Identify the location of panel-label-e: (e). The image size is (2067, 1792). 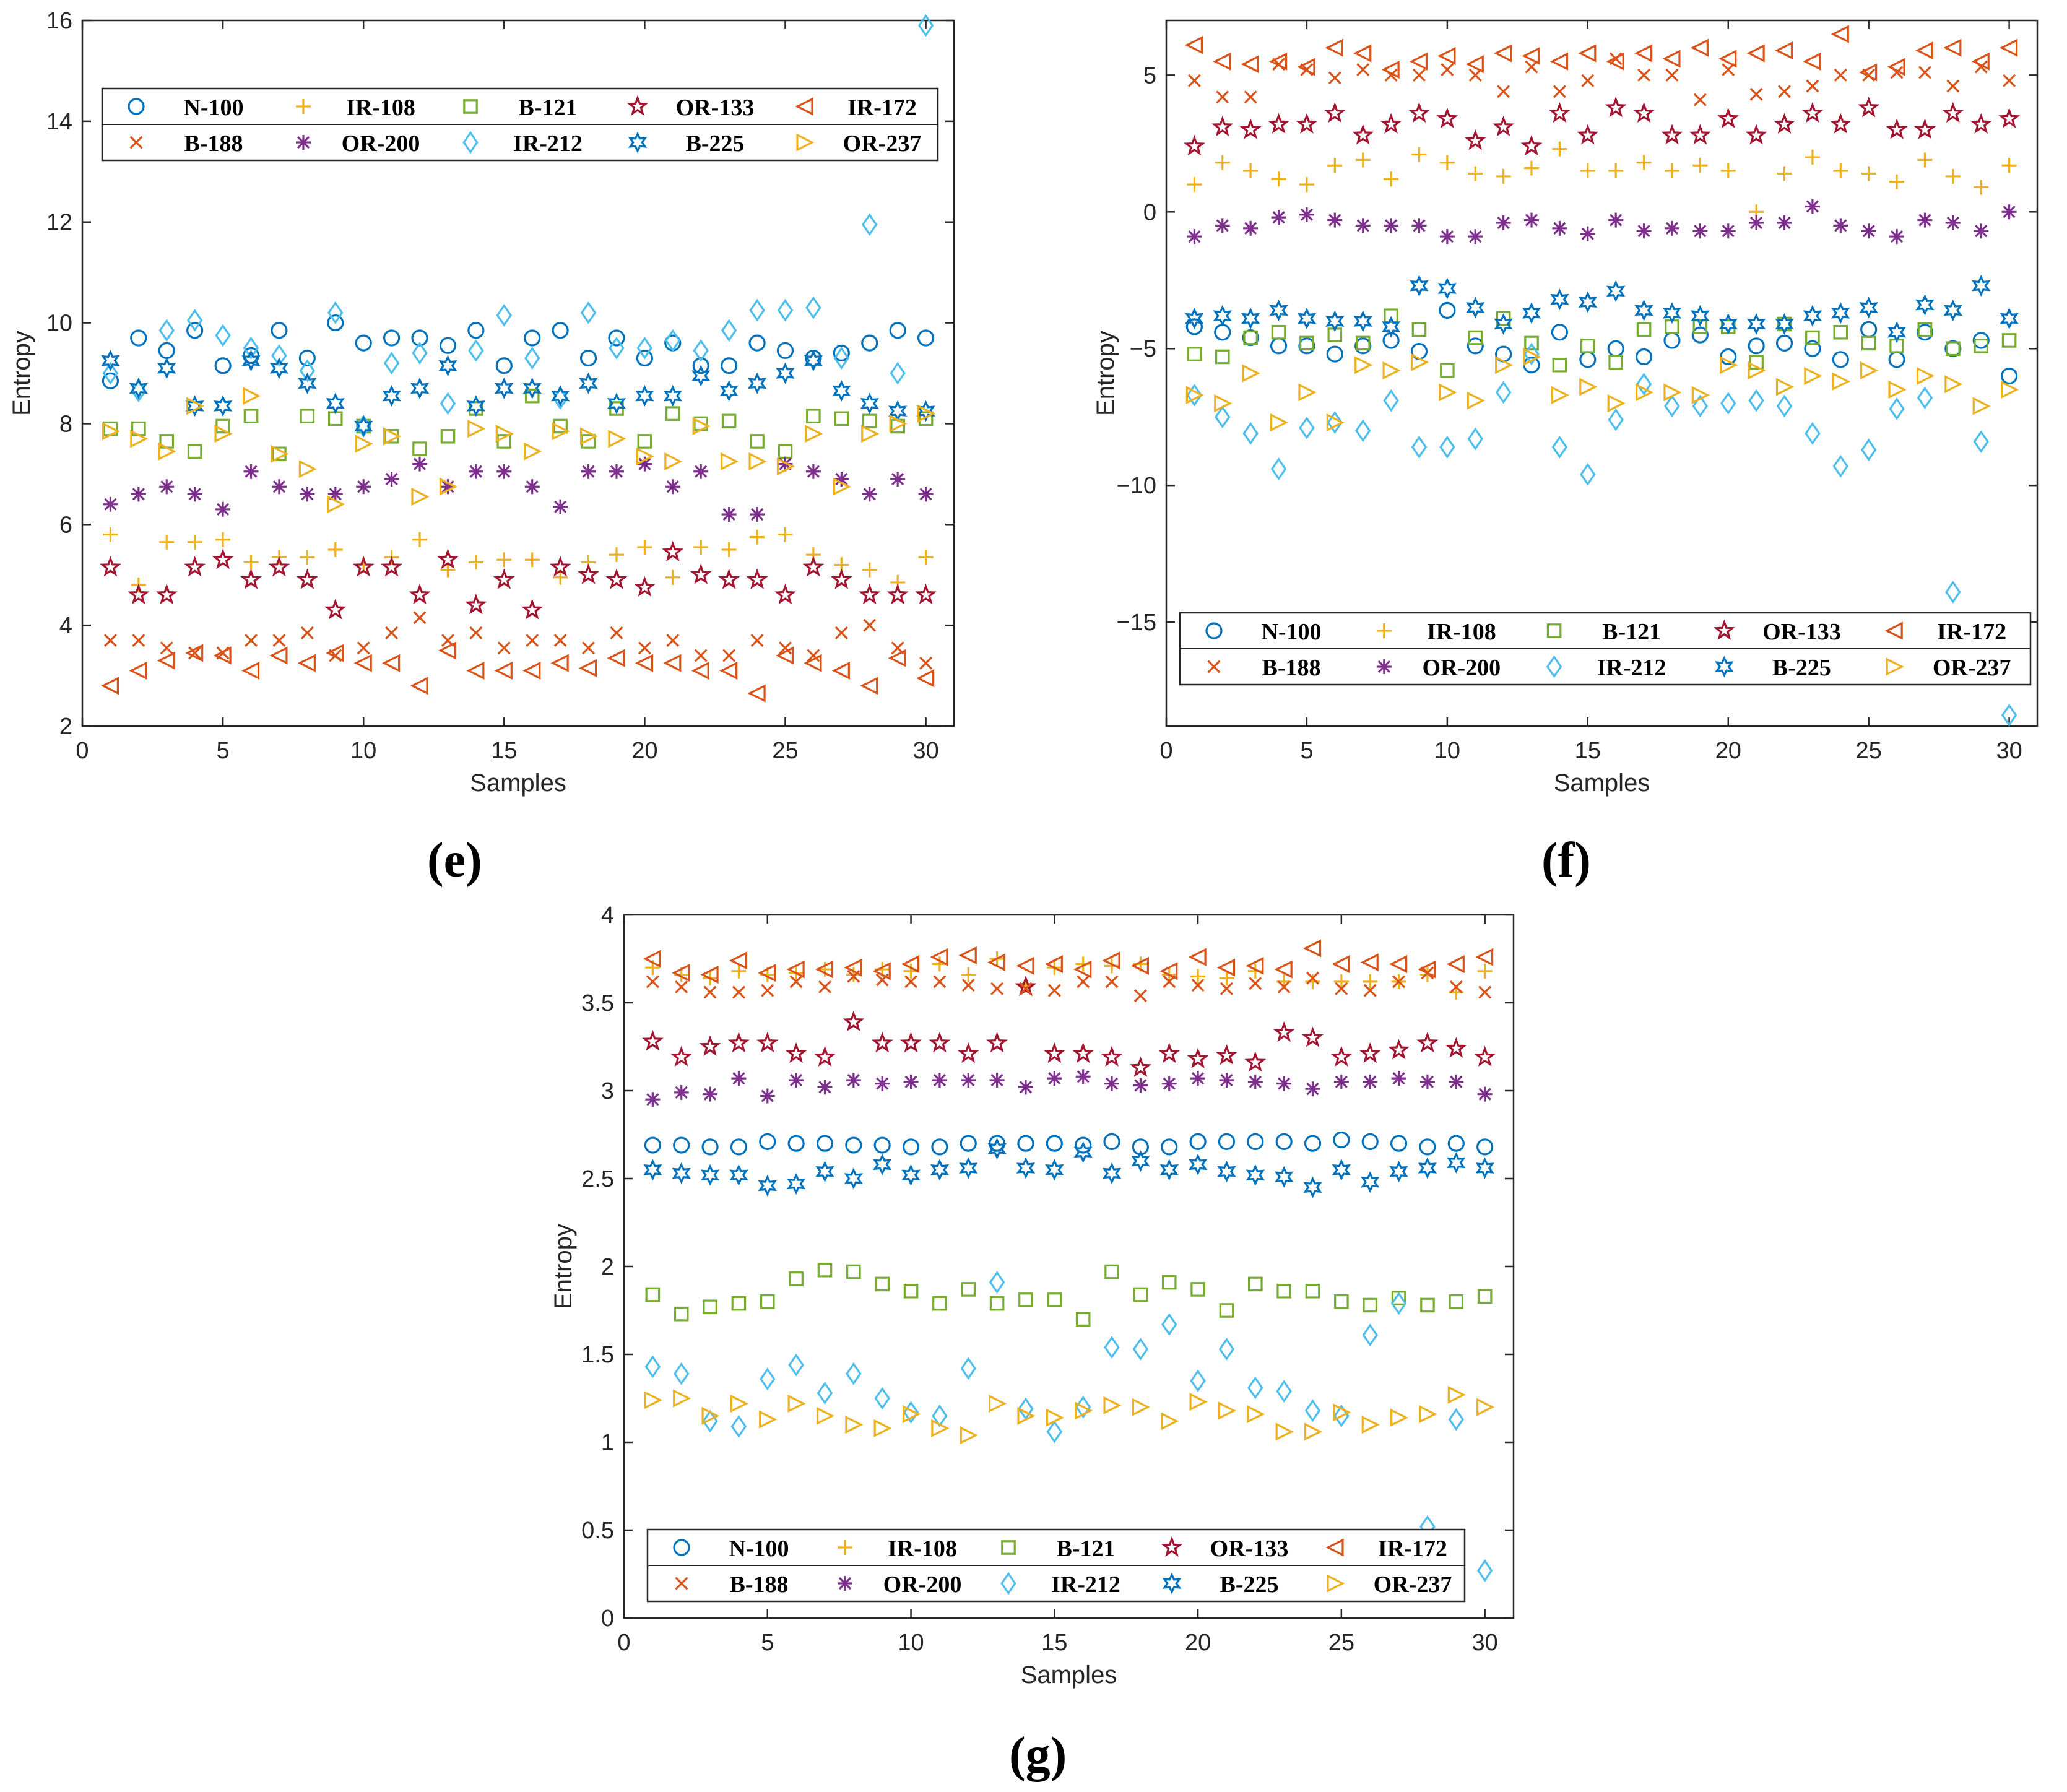
(455, 860).